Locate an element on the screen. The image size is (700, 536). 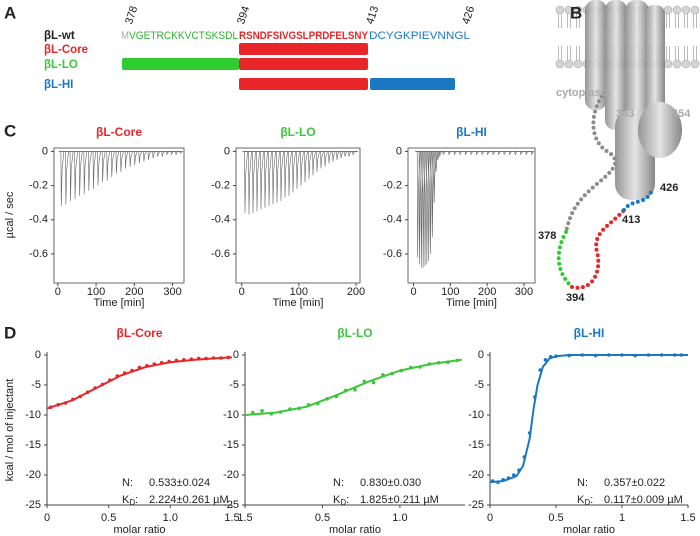
residue-label: 394 is located at coordinates (575, 298).